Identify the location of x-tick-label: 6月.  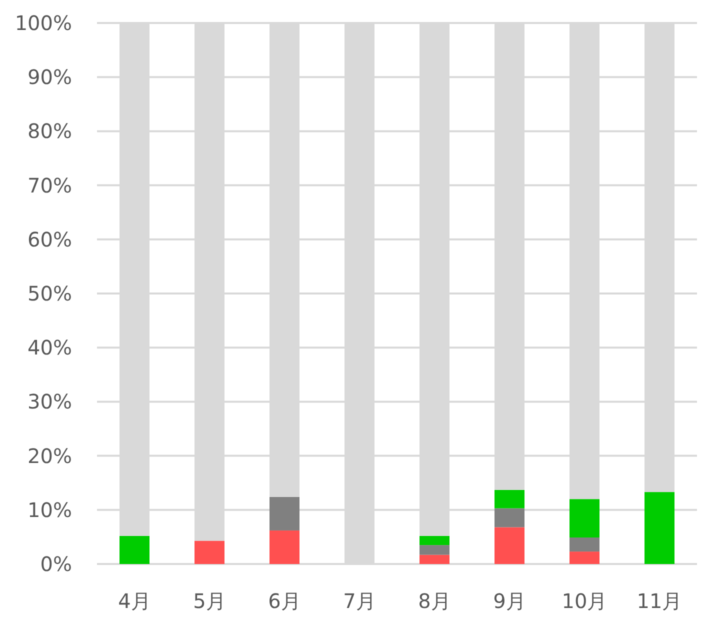
(284, 601).